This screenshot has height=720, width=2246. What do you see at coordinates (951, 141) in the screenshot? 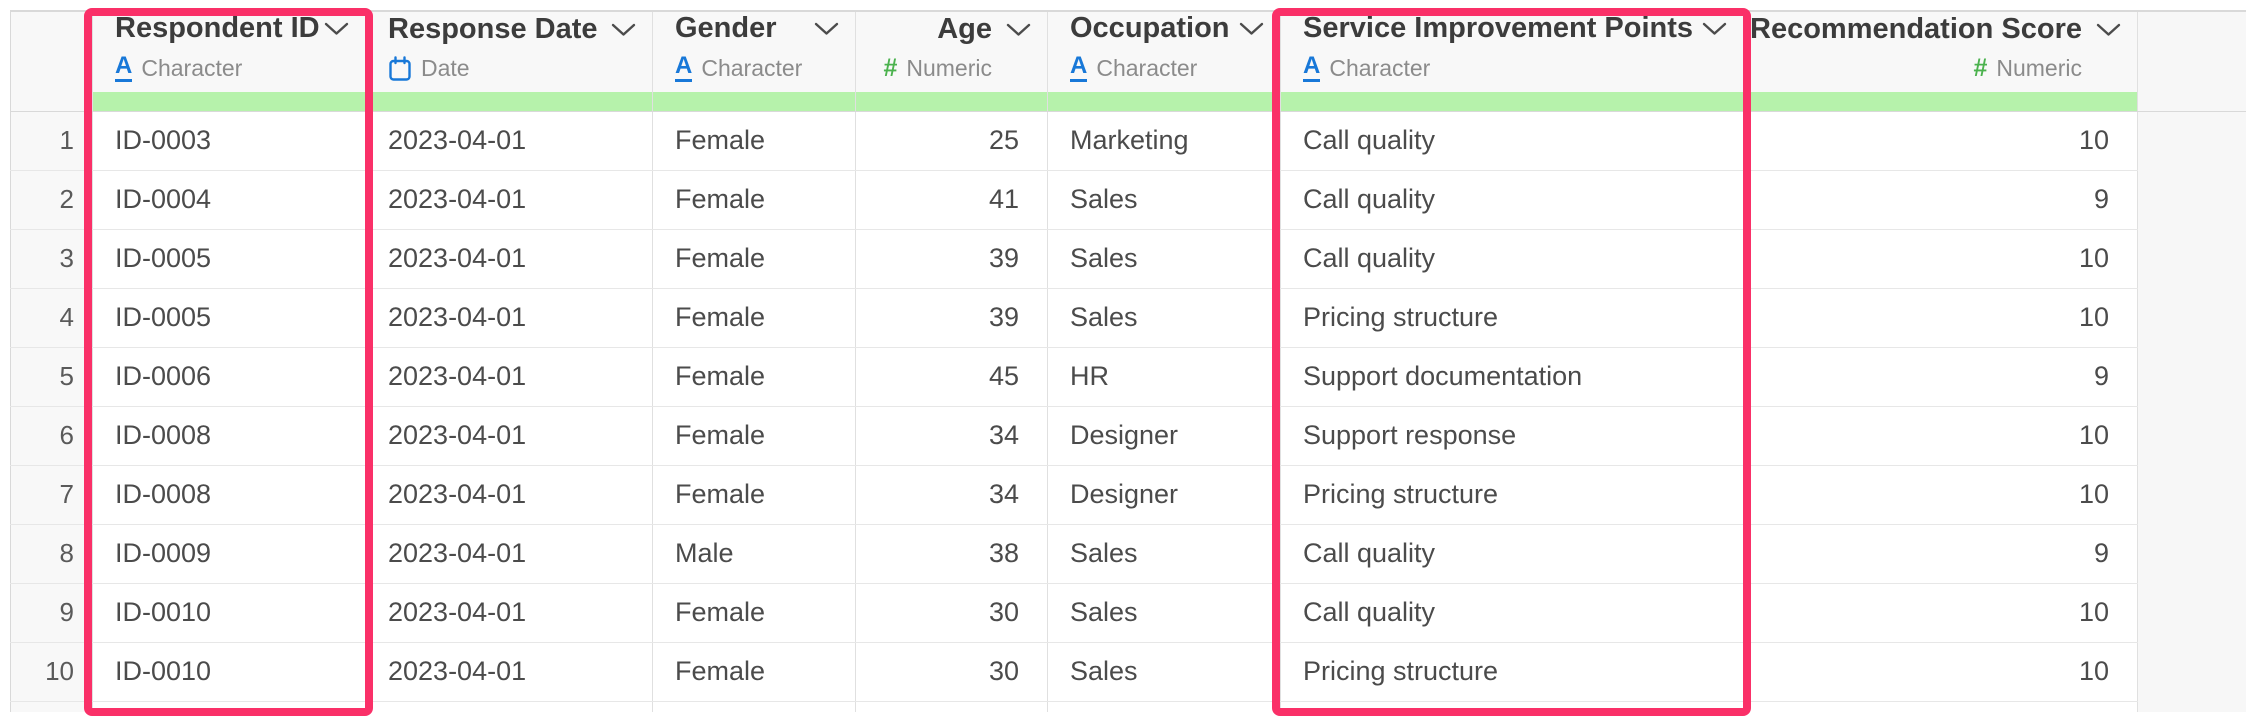
I see `cell-age: 25` at bounding box center [951, 141].